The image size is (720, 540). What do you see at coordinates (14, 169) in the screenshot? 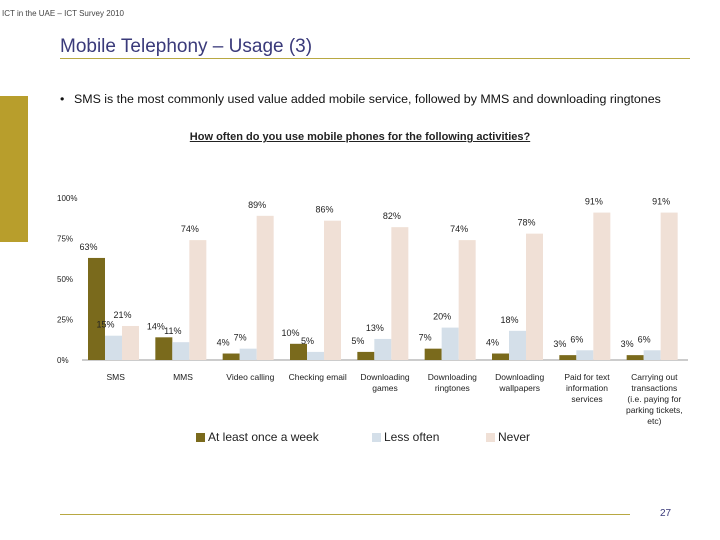
I see `accent-bar` at bounding box center [14, 169].